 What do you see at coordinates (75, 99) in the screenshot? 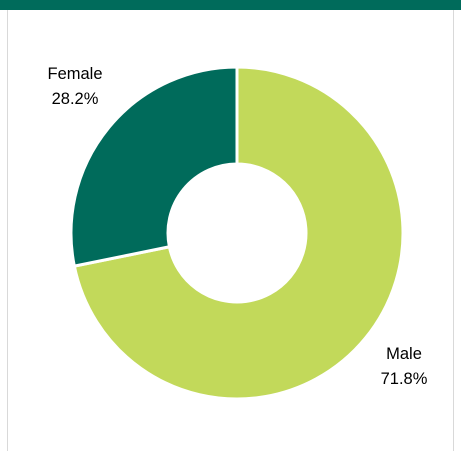
I see `female-value-label: 28.2%` at bounding box center [75, 99].